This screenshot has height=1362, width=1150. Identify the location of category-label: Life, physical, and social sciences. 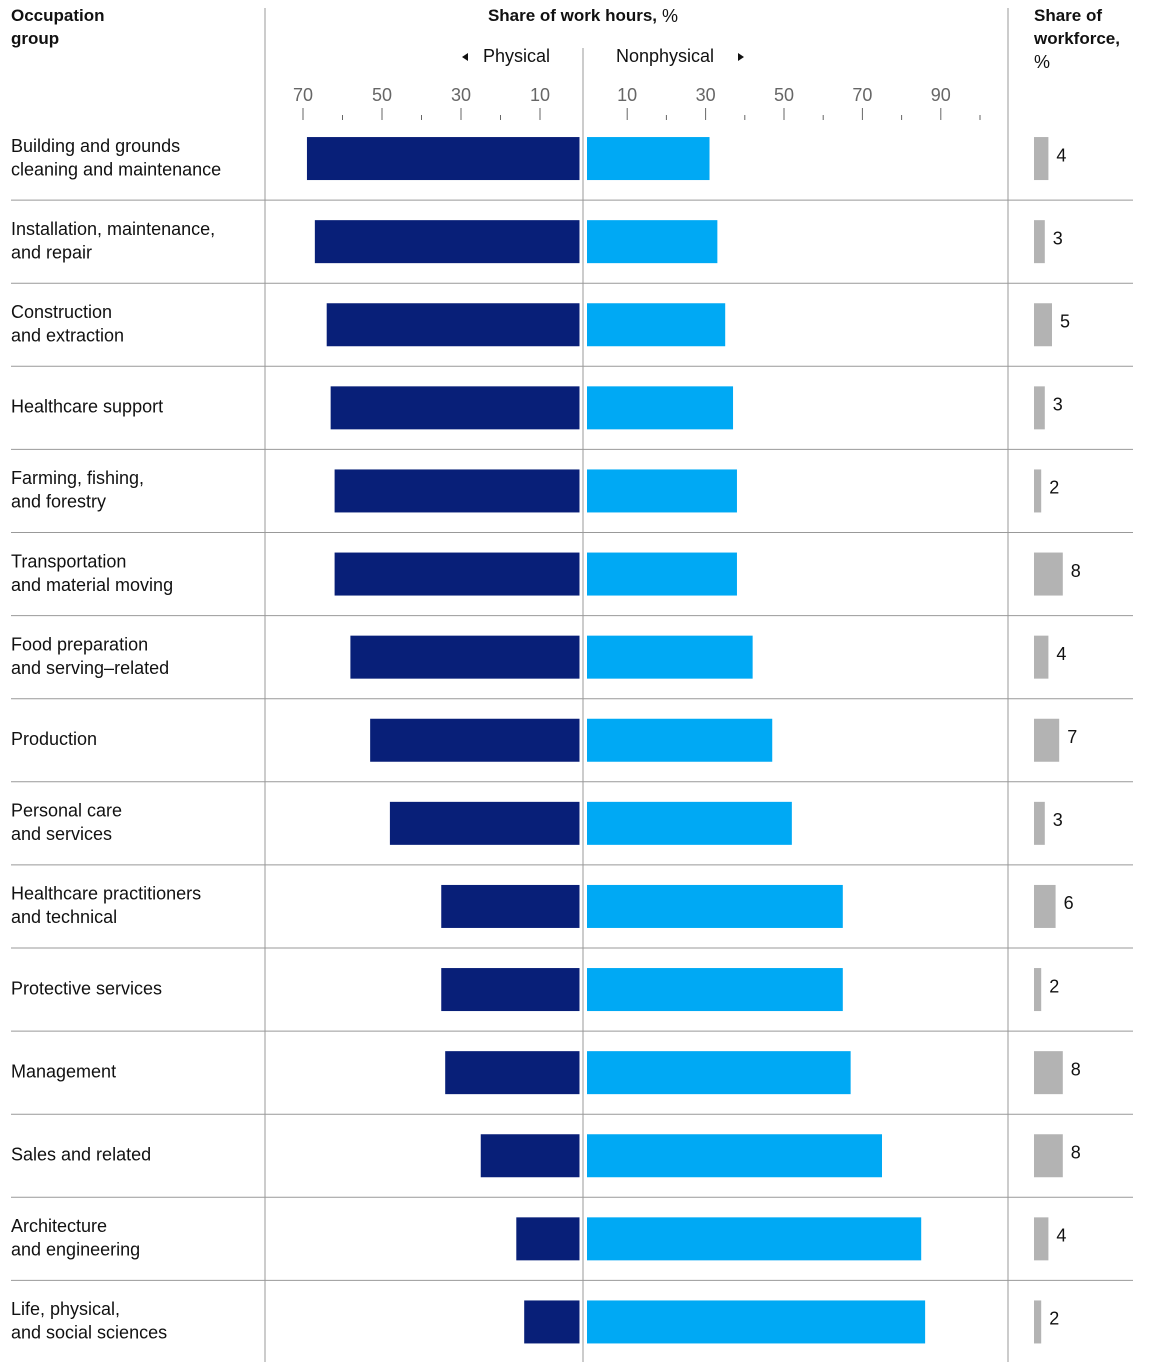
(89, 1321).